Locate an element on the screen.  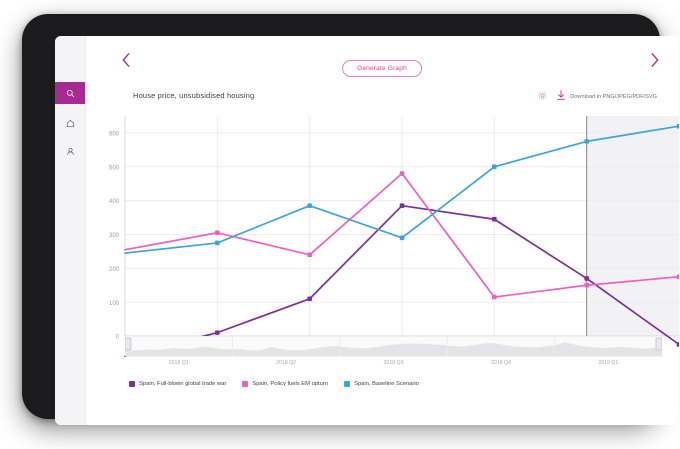
chevron-left-icon is located at coordinates (126, 62).